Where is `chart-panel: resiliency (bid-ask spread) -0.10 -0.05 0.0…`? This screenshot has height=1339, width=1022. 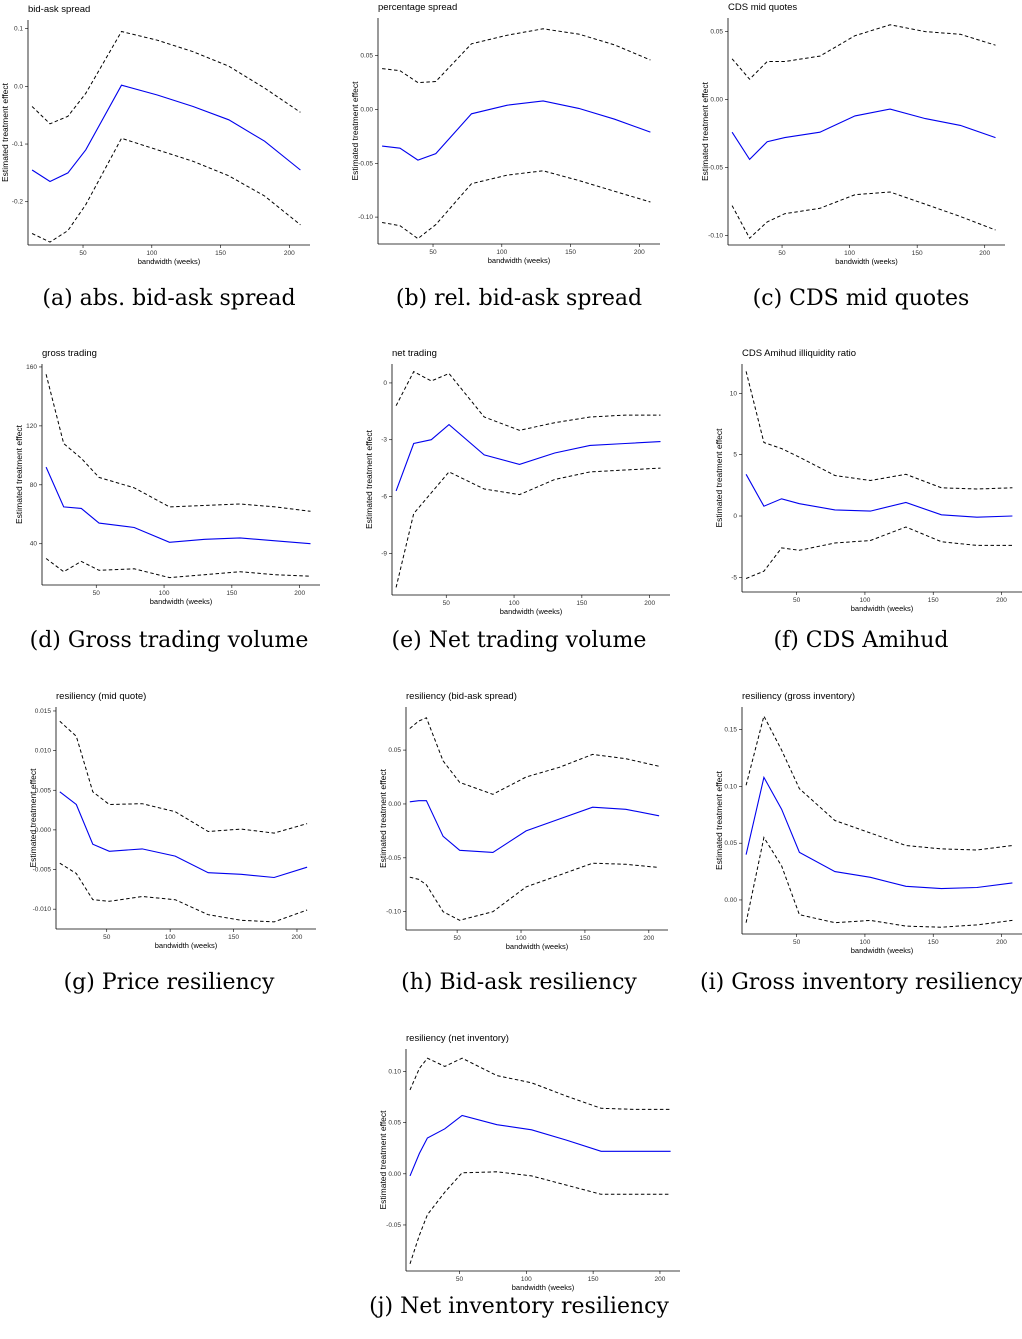
chart-panel: resiliency (bid-ask spread) -0.10 -0.05 0.0… is located at coordinates (519, 849).